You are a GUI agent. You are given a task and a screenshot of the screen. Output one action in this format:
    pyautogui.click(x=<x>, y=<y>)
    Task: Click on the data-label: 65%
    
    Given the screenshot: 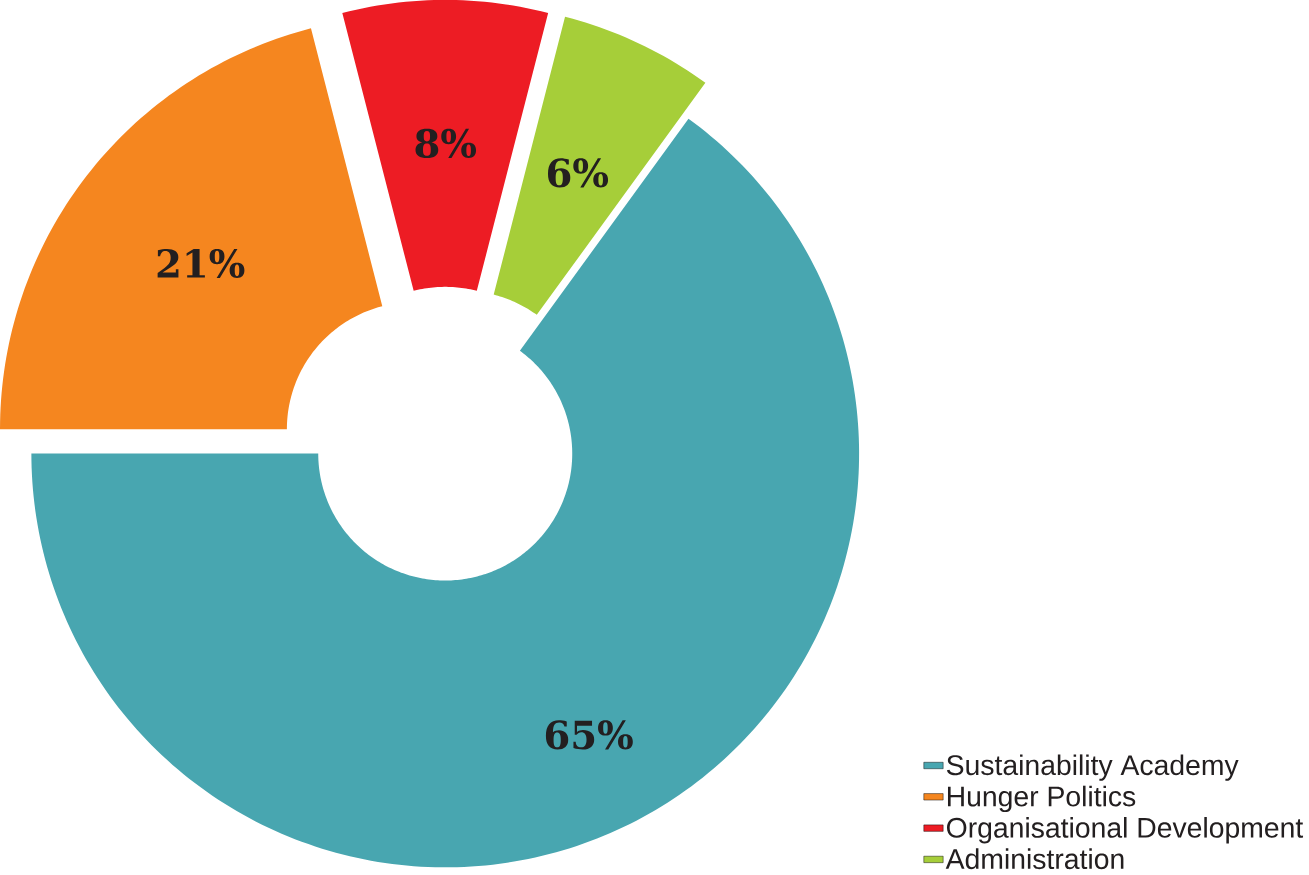 What is the action you would take?
    pyautogui.click(x=589, y=735)
    